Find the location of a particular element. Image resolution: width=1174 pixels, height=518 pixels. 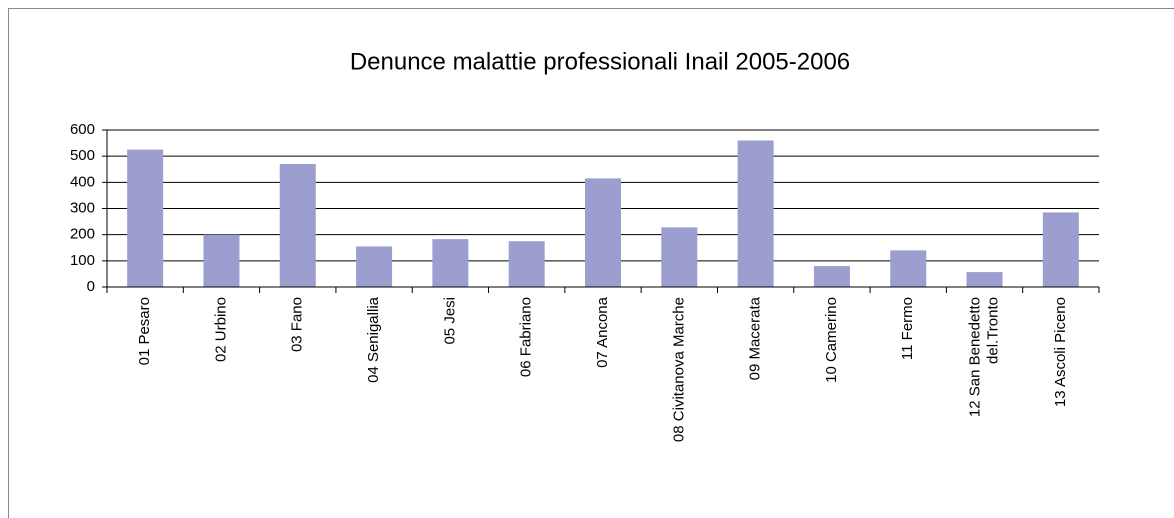

x-tick-label: 03 Fano is located at coordinates (297, 324).